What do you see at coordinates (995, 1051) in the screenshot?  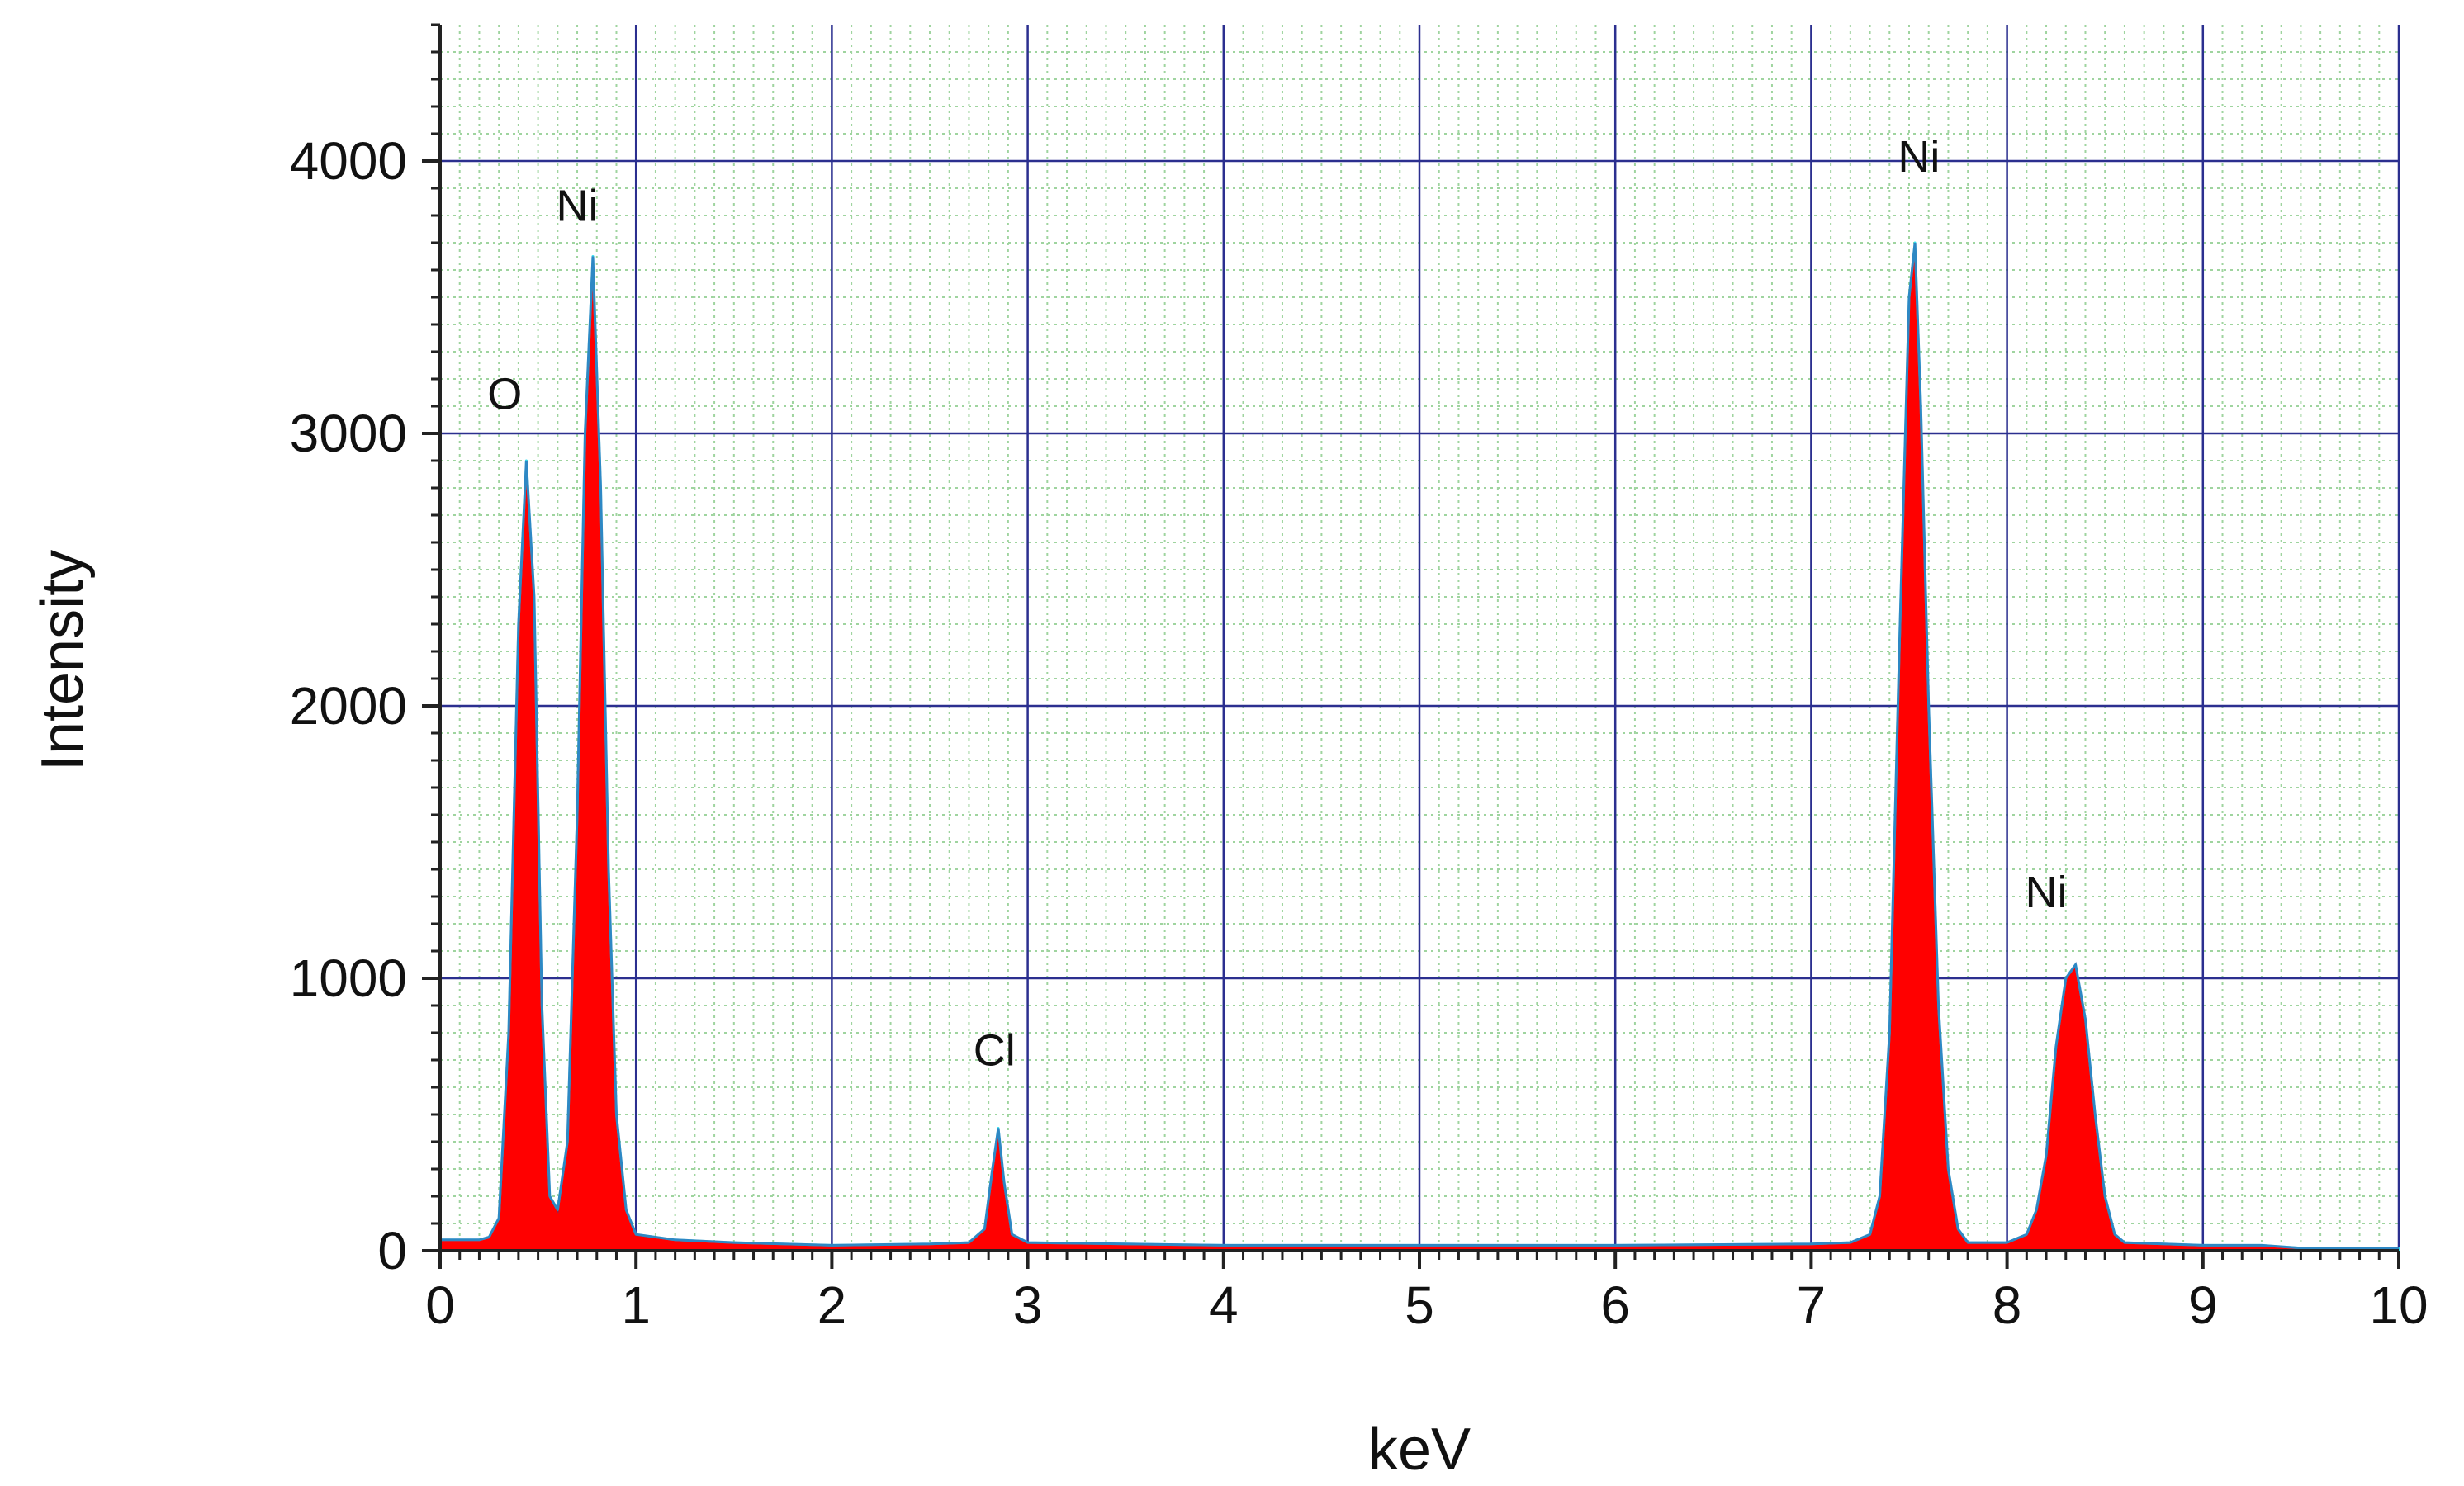 I see `peak-label: Cl` at bounding box center [995, 1051].